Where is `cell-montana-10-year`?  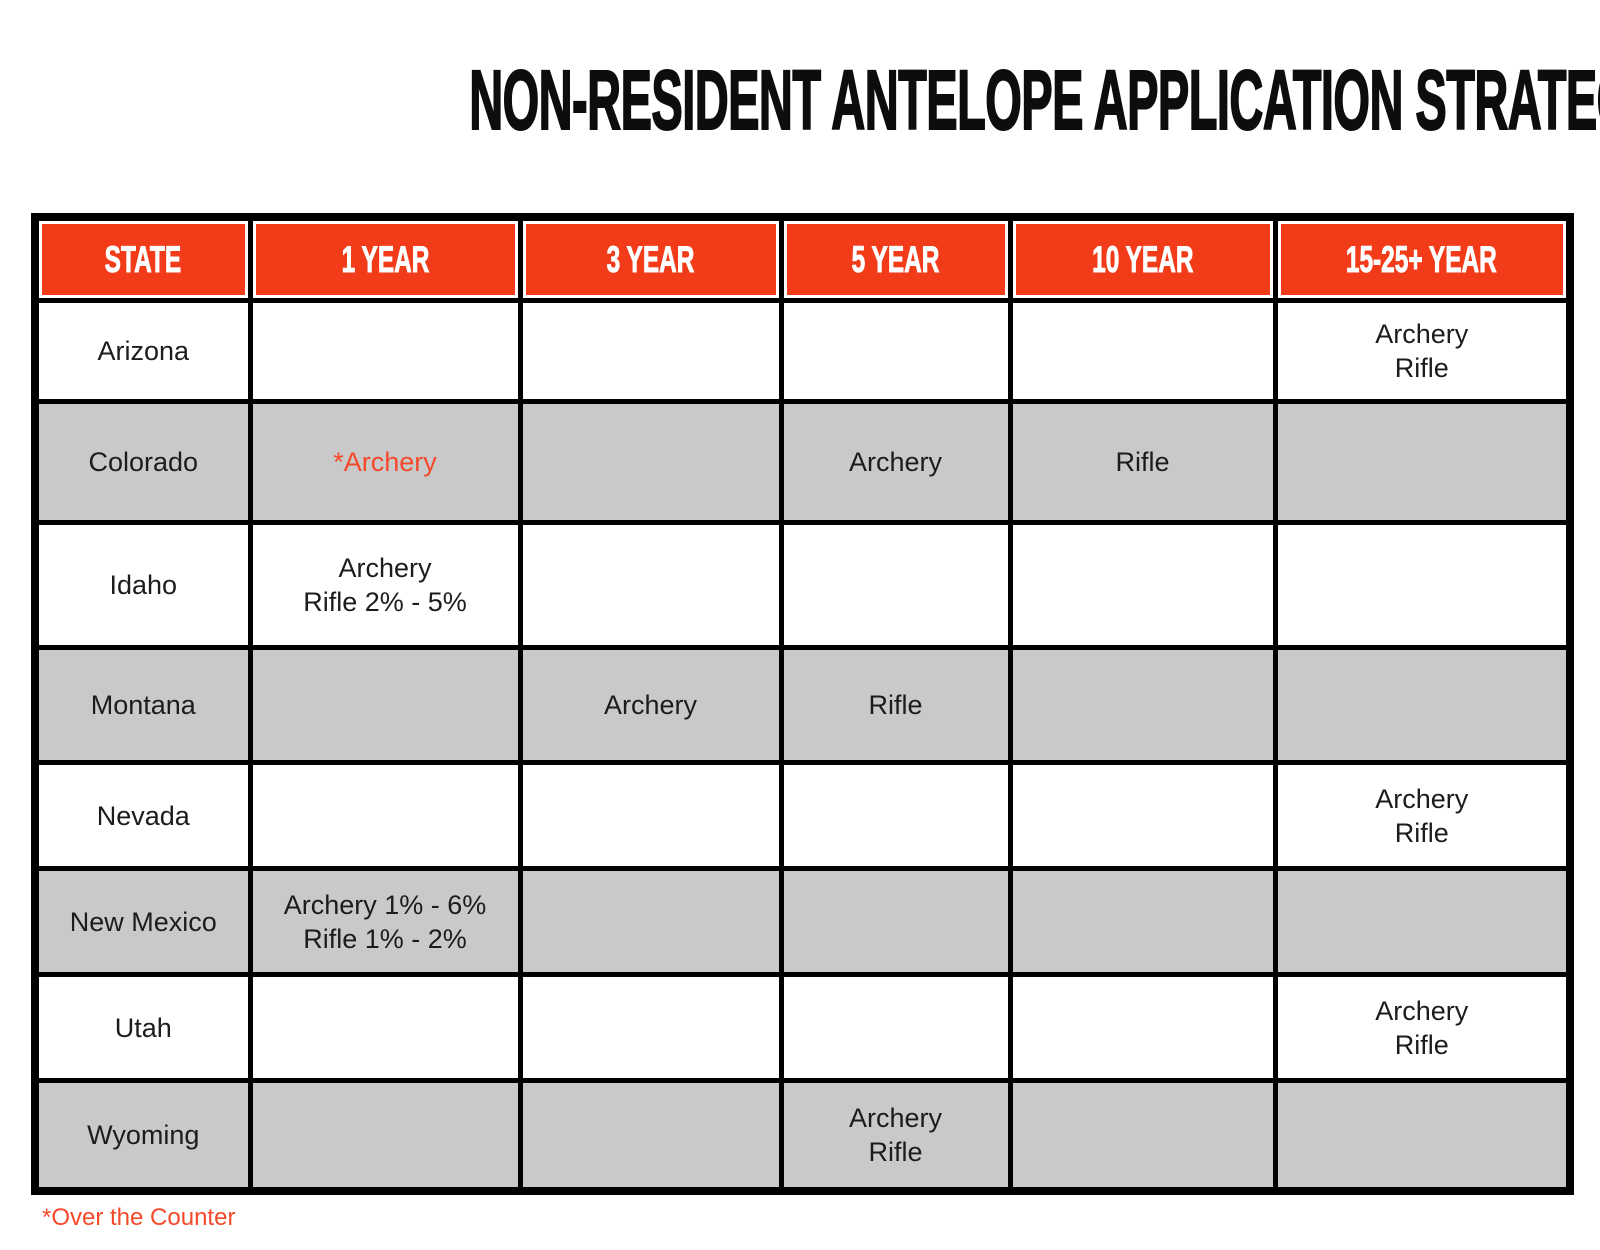 cell-montana-10-year is located at coordinates (1142, 705).